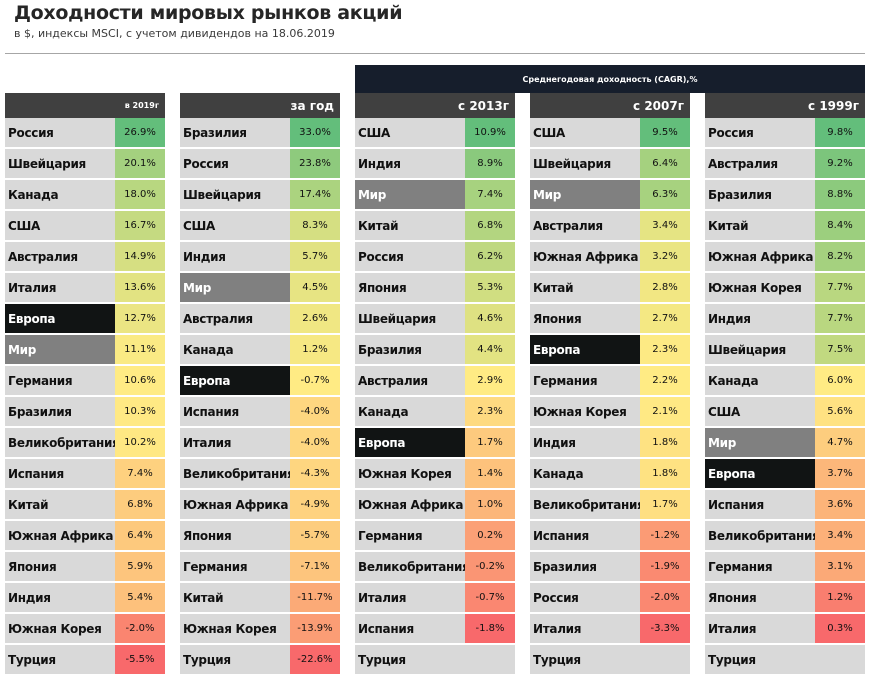  Describe the element at coordinates (840, 318) in the screenshot. I see `return-value: 7.7%` at that location.